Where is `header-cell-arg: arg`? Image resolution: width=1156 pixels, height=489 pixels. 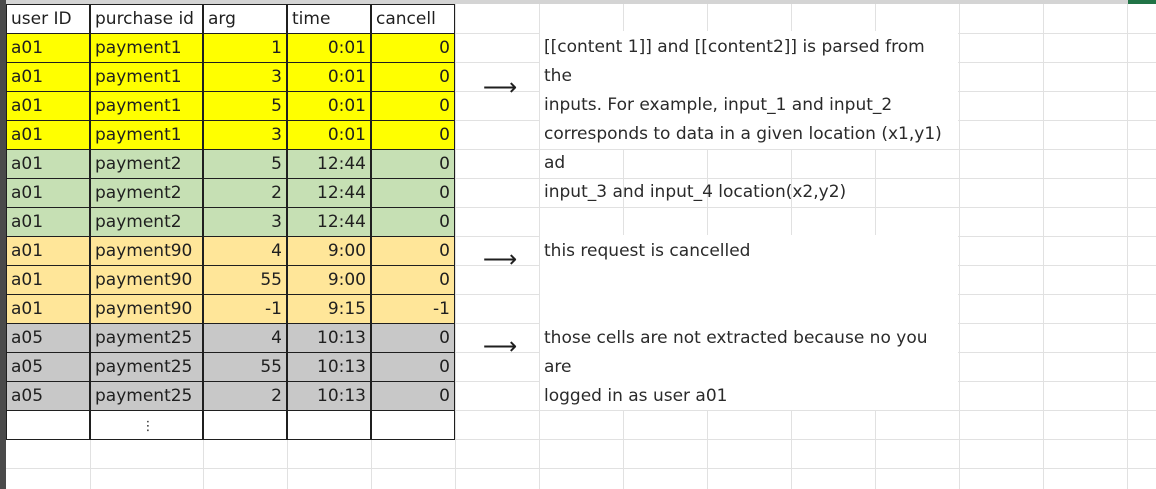 header-cell-arg: arg is located at coordinates (245, 19).